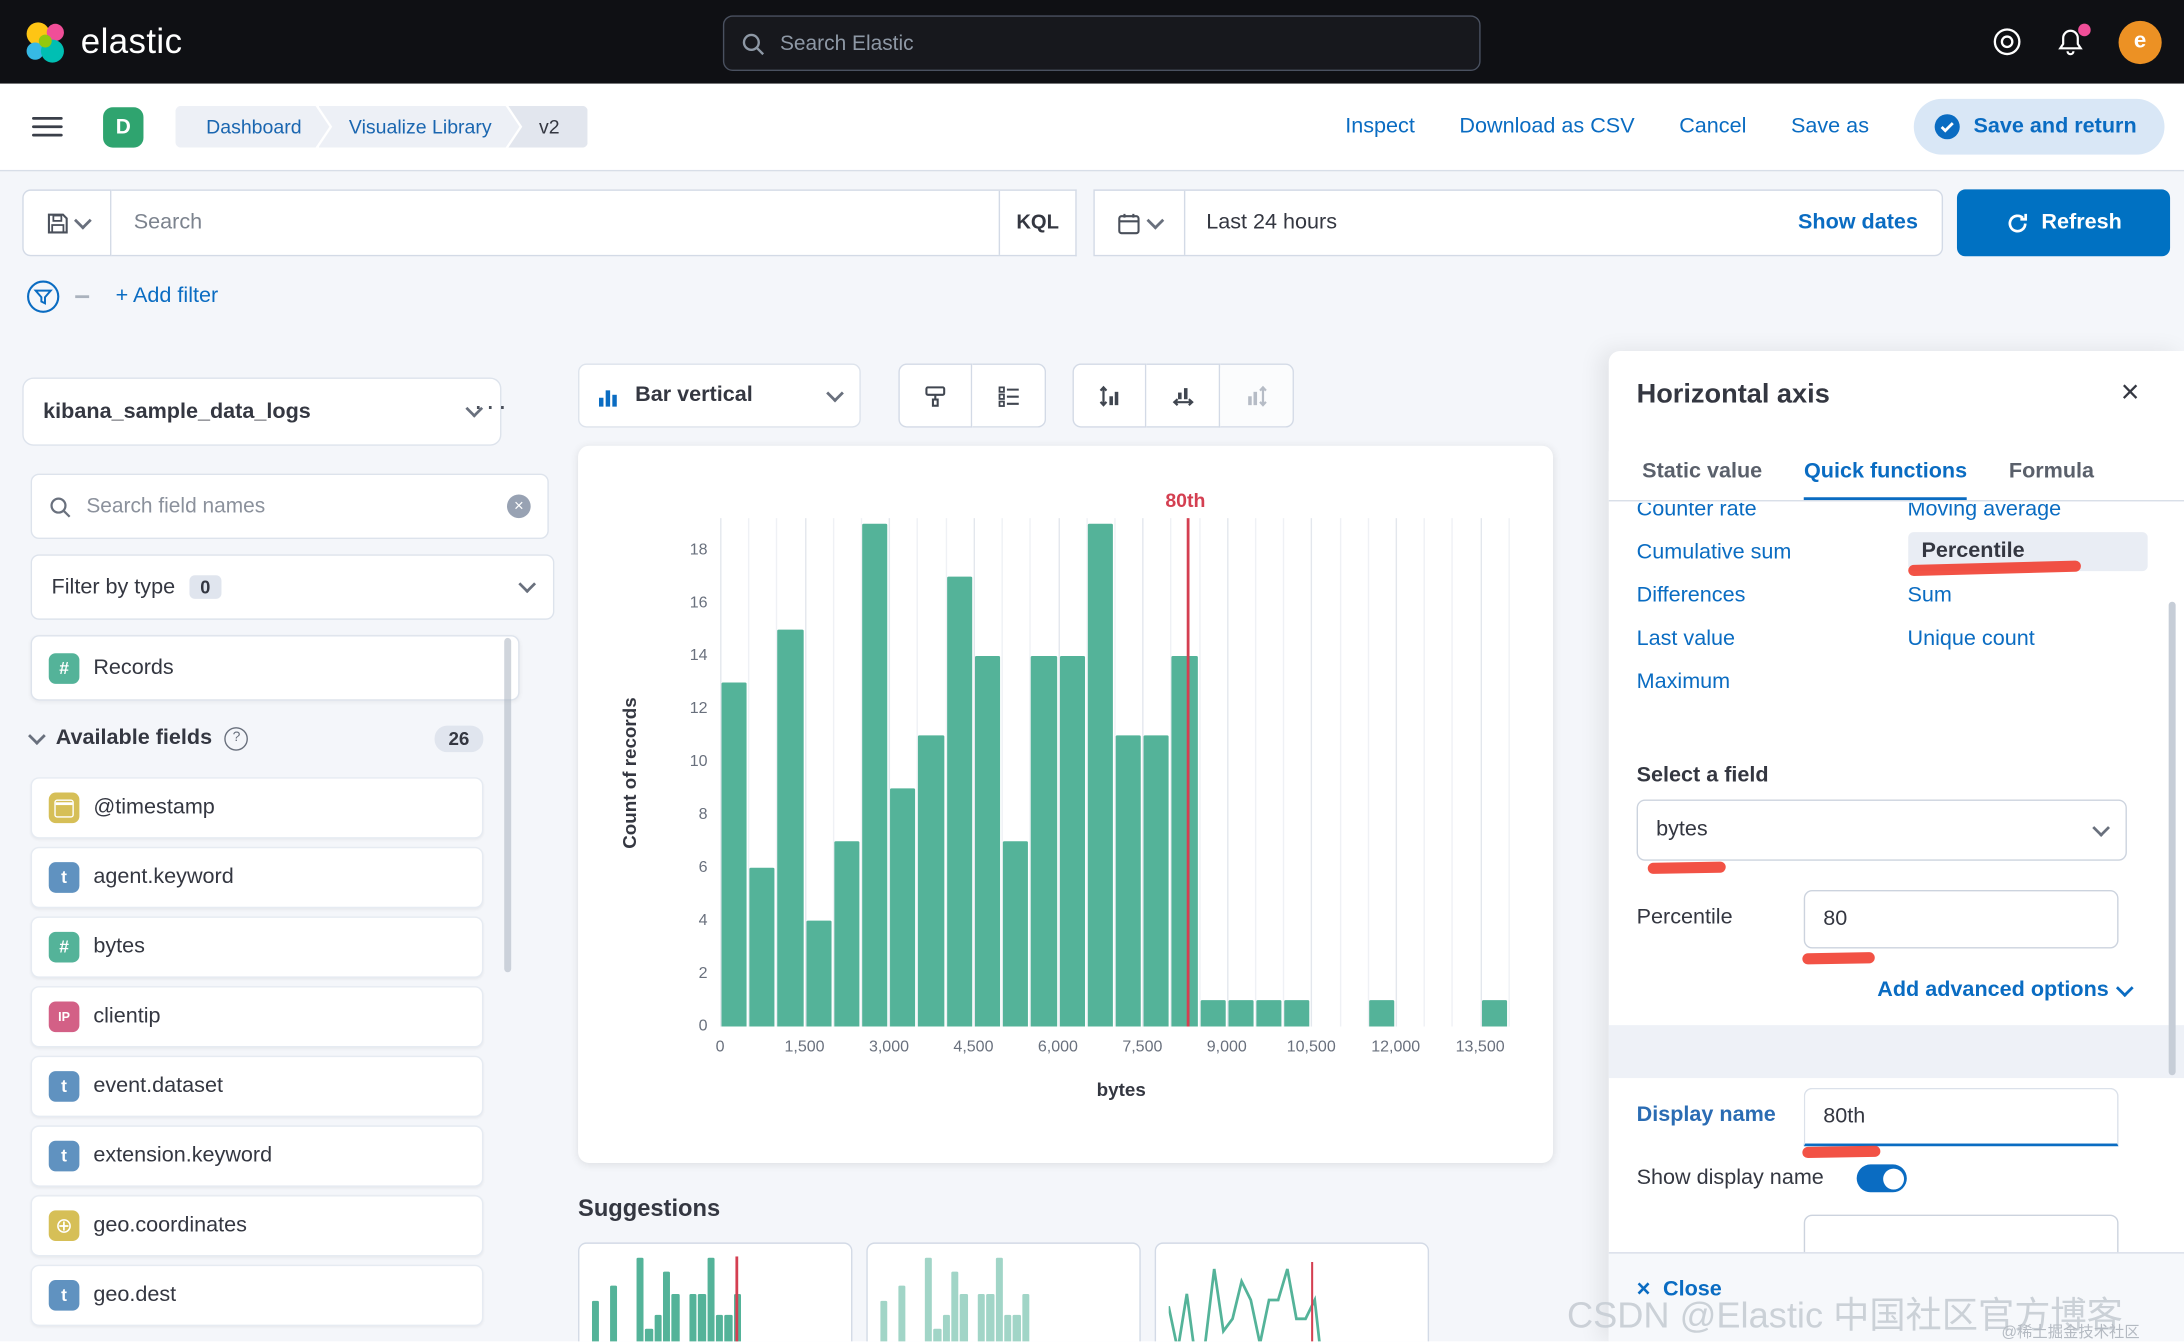 This screenshot has width=2184, height=1342. I want to click on keyword-token-icon: t, so click(64, 1086).